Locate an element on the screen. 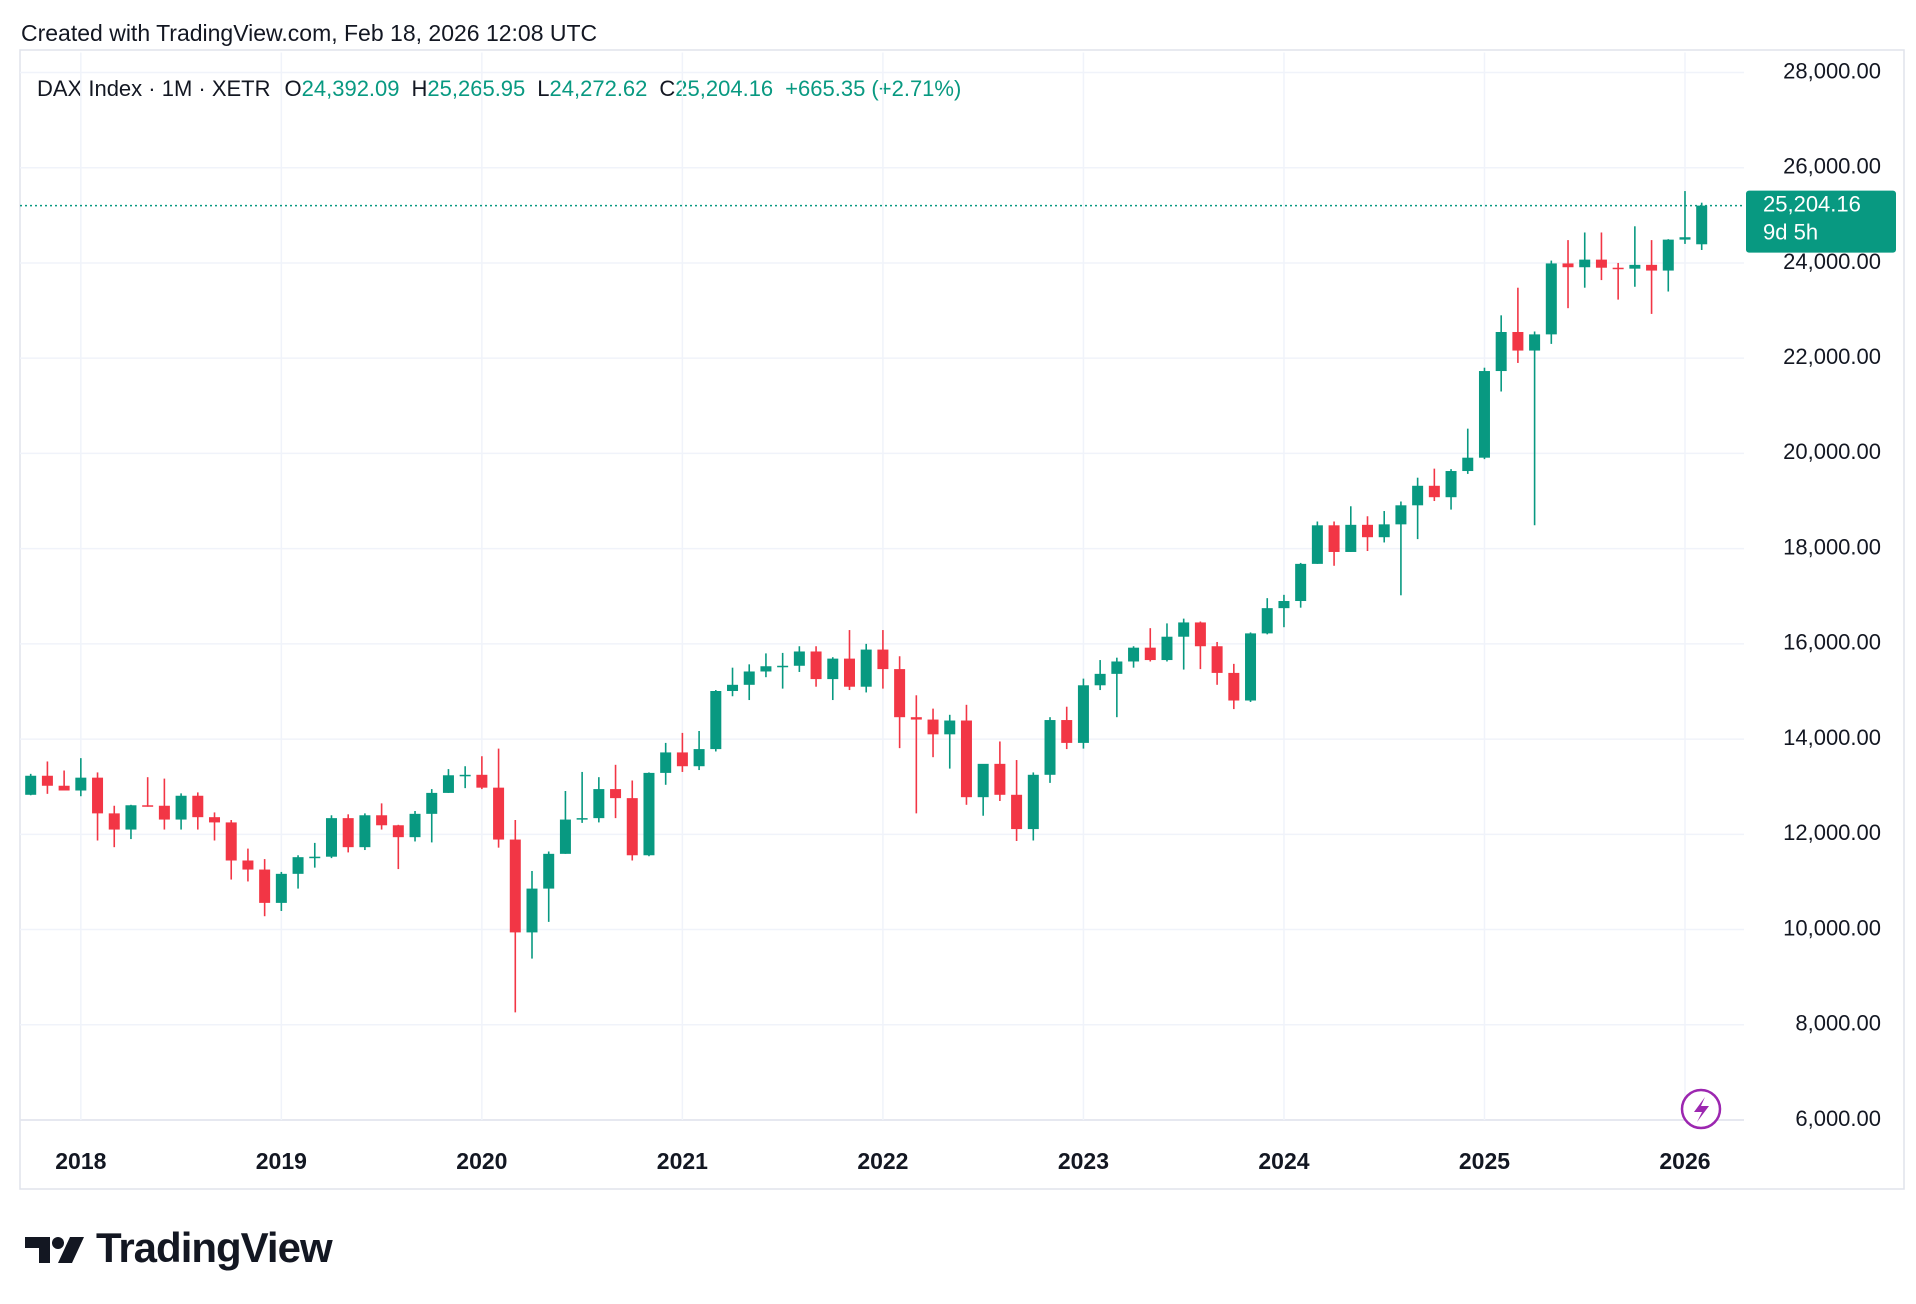 This screenshot has height=1304, width=1916. y-tick-label: 28,000.00 is located at coordinates (1832, 70).